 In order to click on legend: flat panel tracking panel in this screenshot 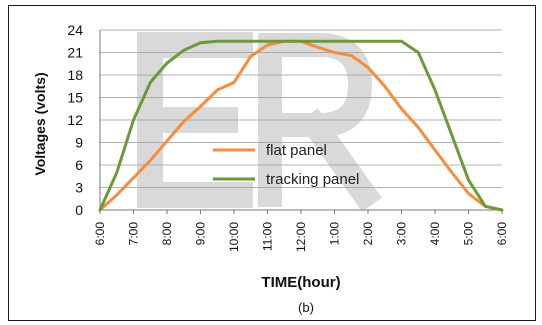, I will do `click(286, 165)`.